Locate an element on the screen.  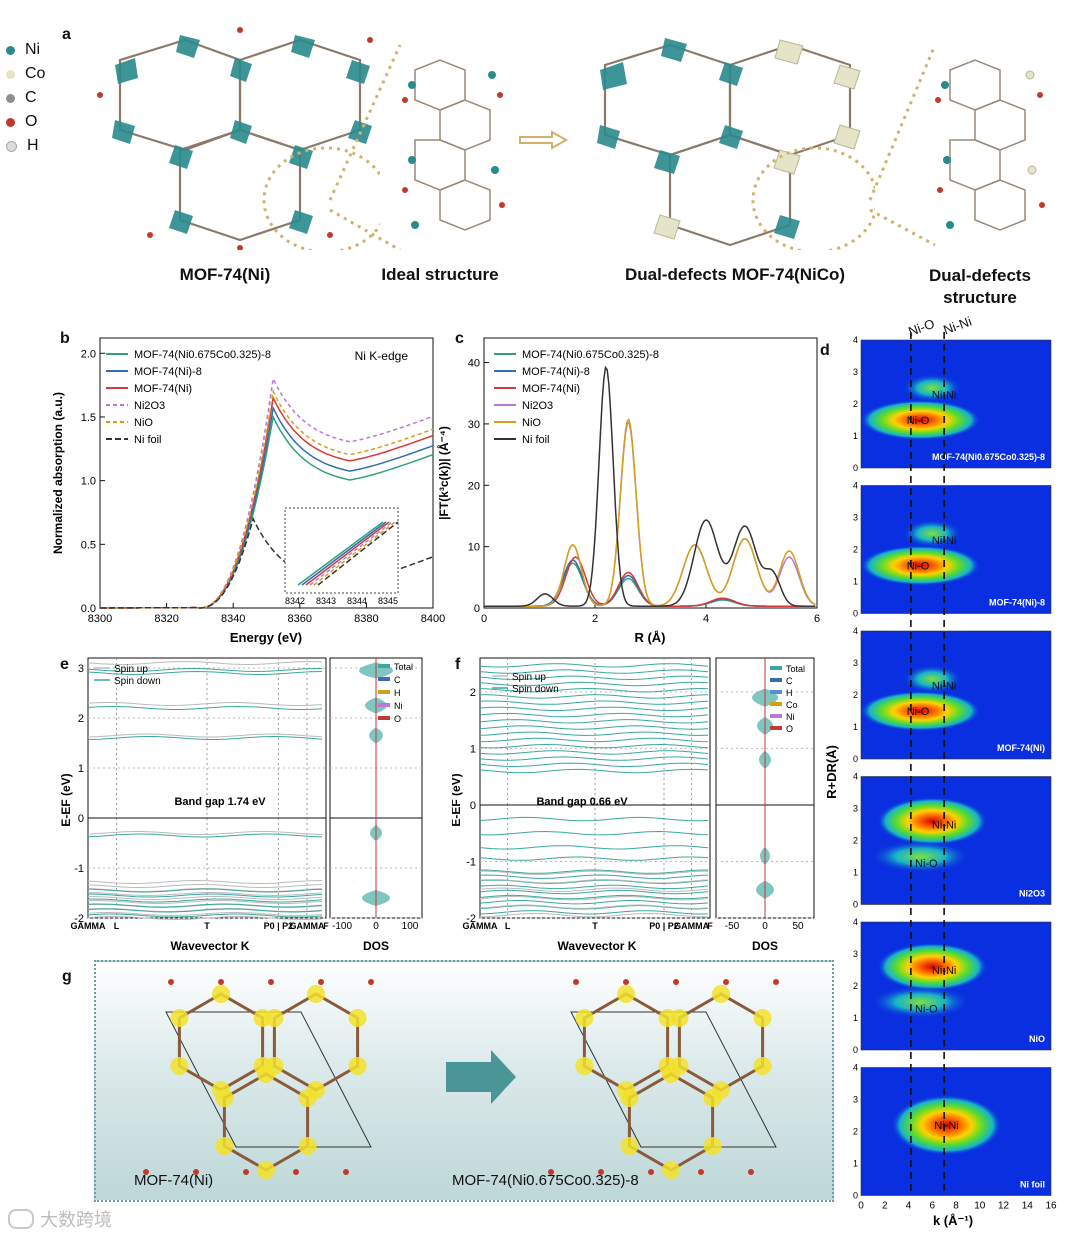
x-tick-label: 8360 is located at coordinates (300, 619).